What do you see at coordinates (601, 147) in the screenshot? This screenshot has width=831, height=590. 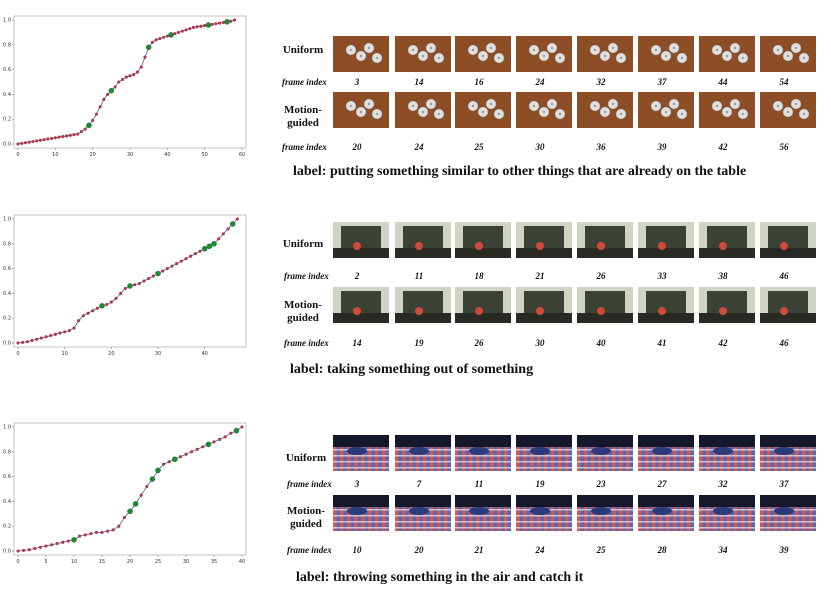 I see `frame-index-value: 36` at bounding box center [601, 147].